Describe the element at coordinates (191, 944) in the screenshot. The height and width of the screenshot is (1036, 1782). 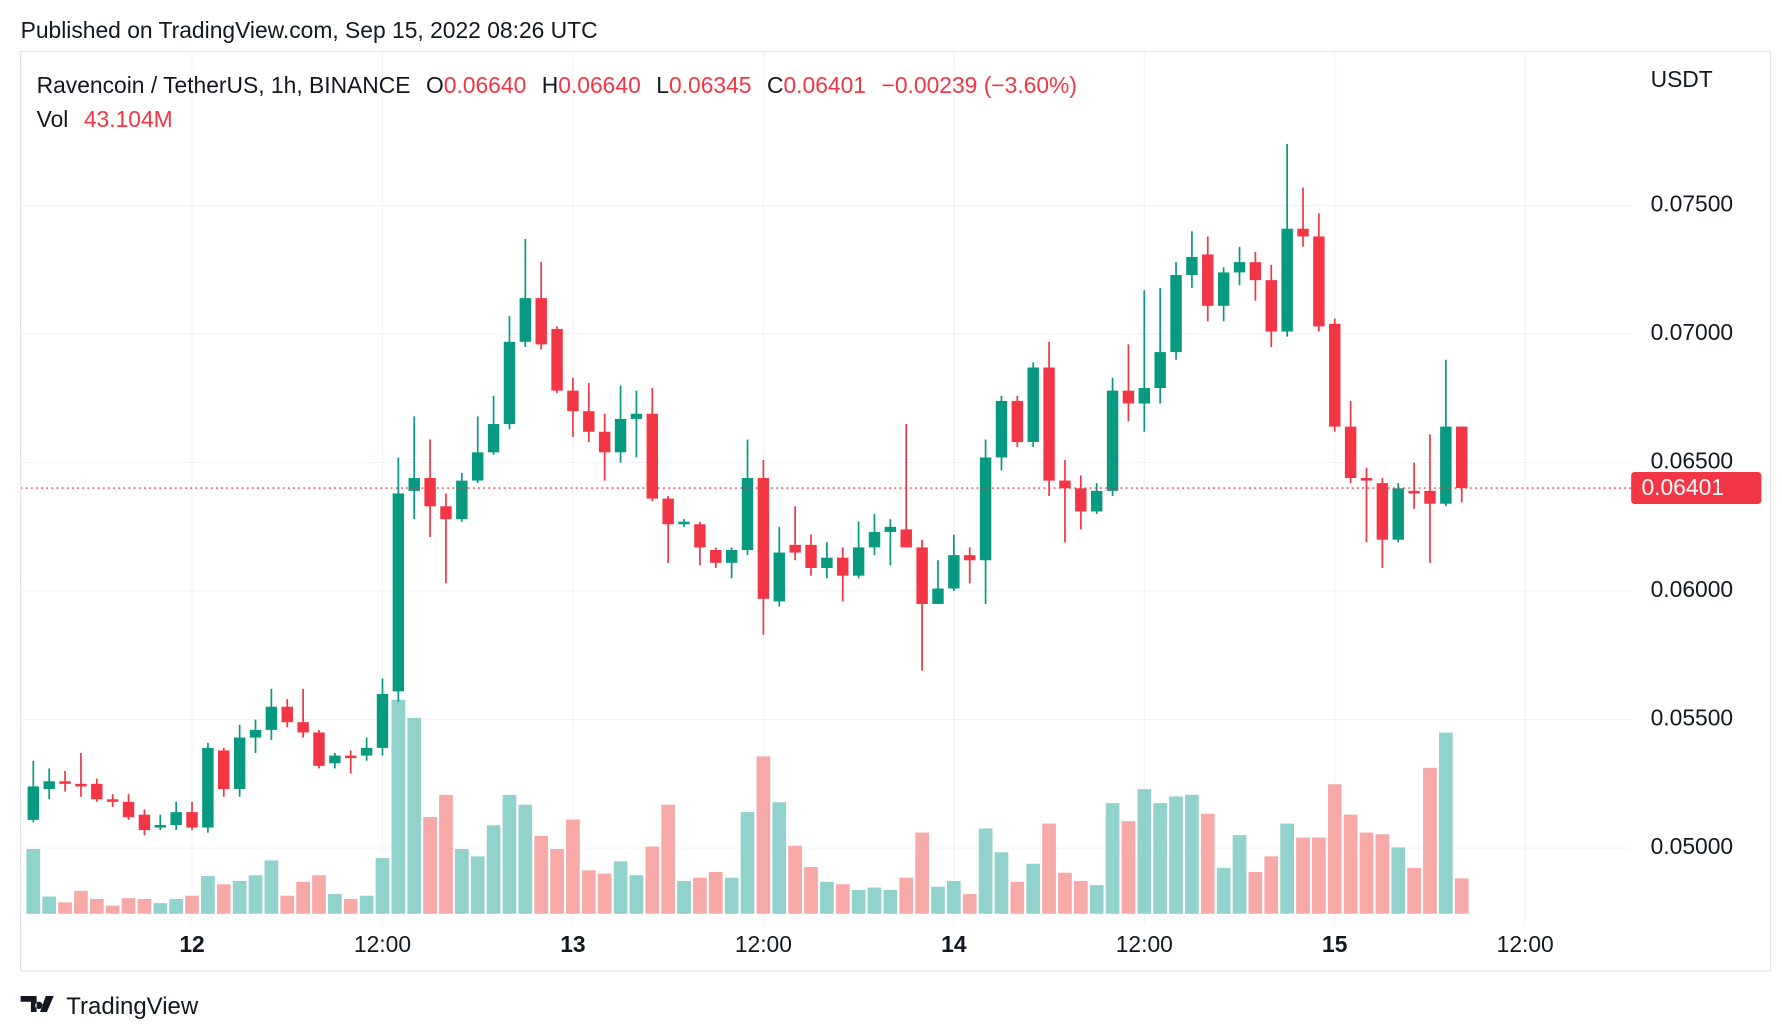
I see `x-tick-label: 12` at that location.